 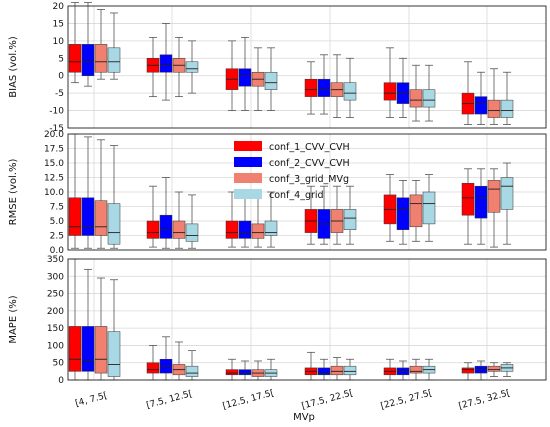 What do you see at coordinates (309, 163) in the screenshot?
I see `legend-label: conf_2_CVV_CVH` at bounding box center [309, 163].